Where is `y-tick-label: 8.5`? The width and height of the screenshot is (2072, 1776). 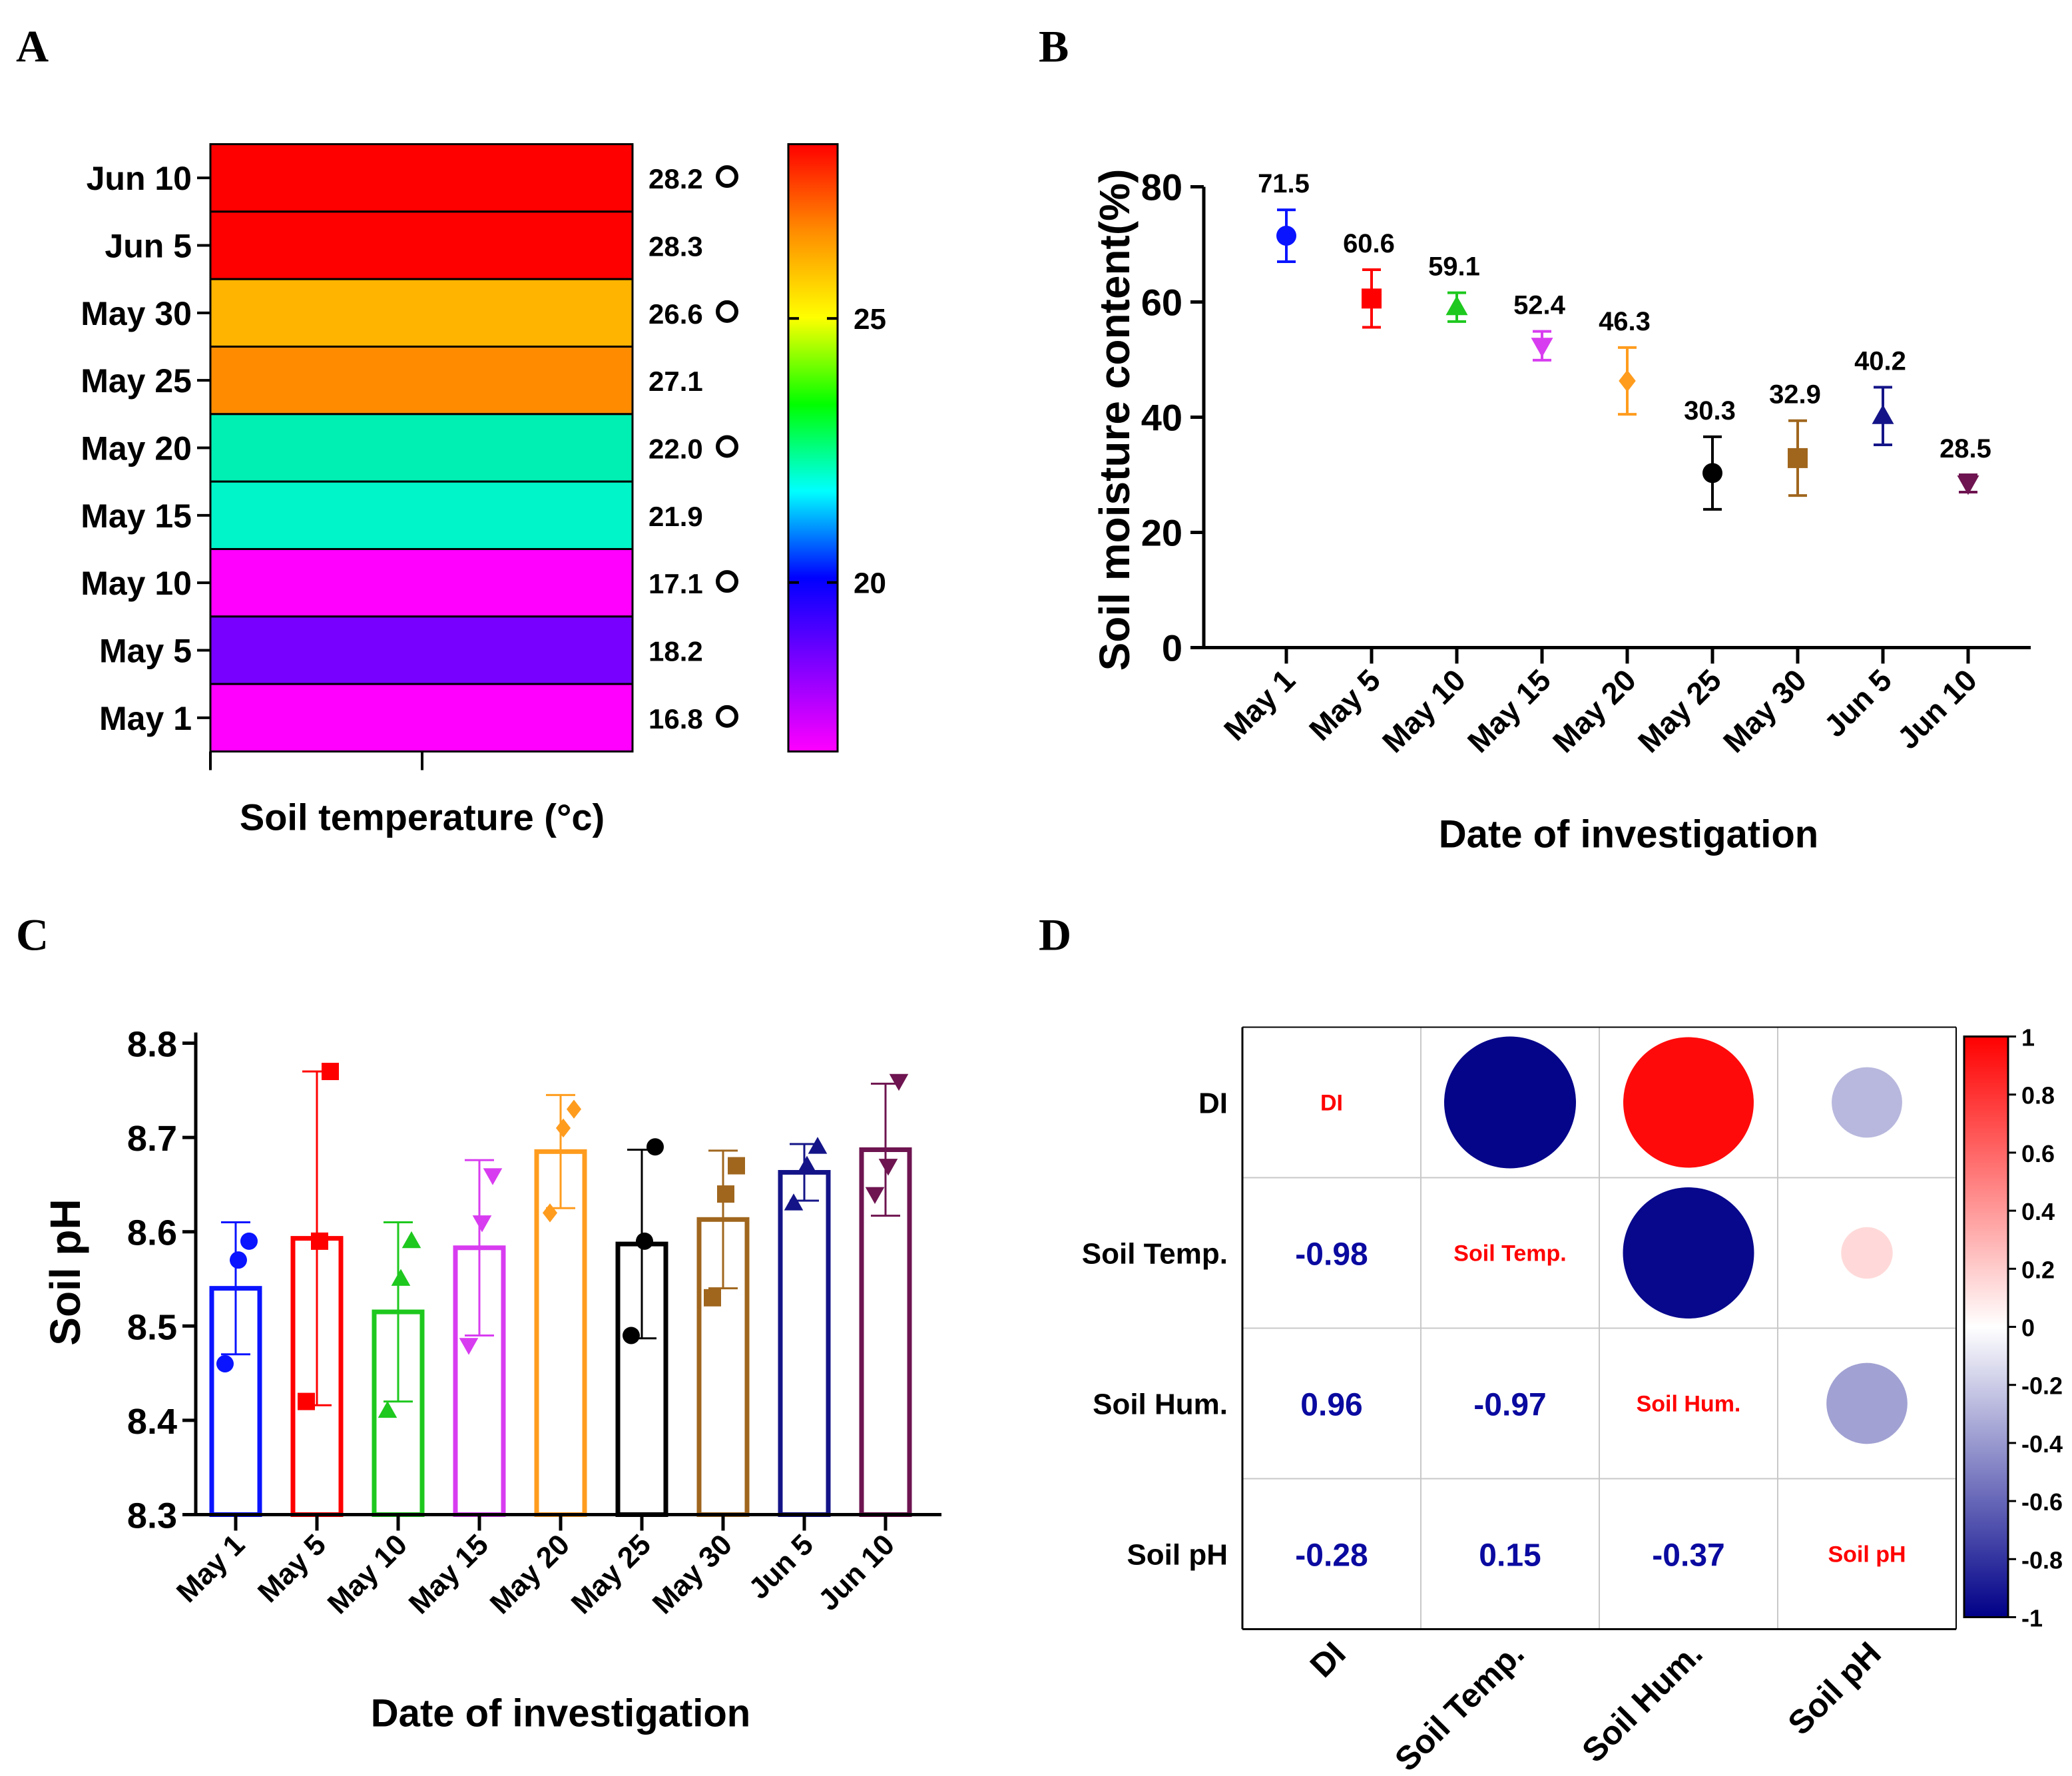 y-tick-label: 8.5 is located at coordinates (152, 1327).